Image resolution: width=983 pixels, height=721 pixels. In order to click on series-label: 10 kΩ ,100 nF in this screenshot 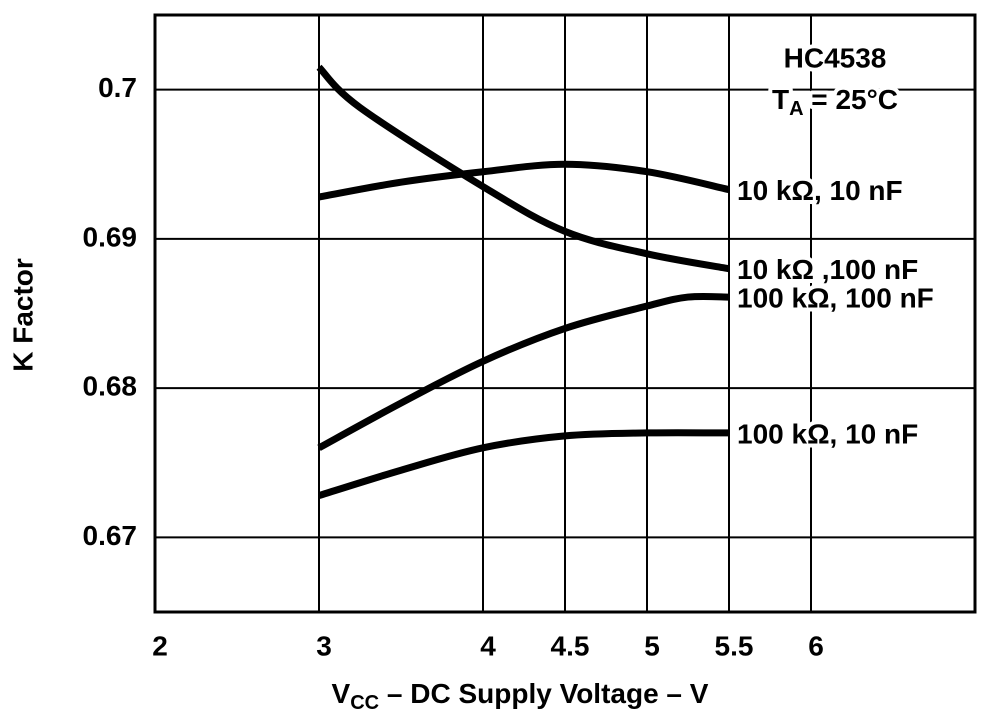, I will do `click(827, 269)`.